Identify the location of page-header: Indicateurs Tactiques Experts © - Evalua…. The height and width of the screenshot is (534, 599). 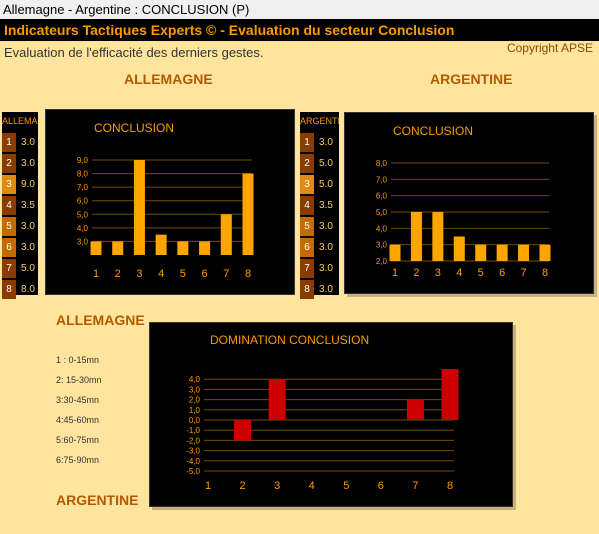
(299, 30).